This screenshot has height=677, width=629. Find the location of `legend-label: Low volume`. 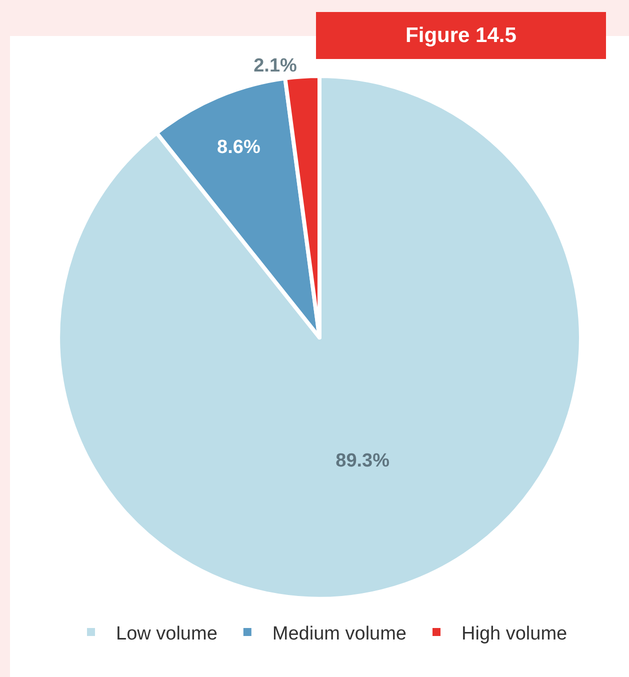

legend-label: Low volume is located at coordinates (167, 633).